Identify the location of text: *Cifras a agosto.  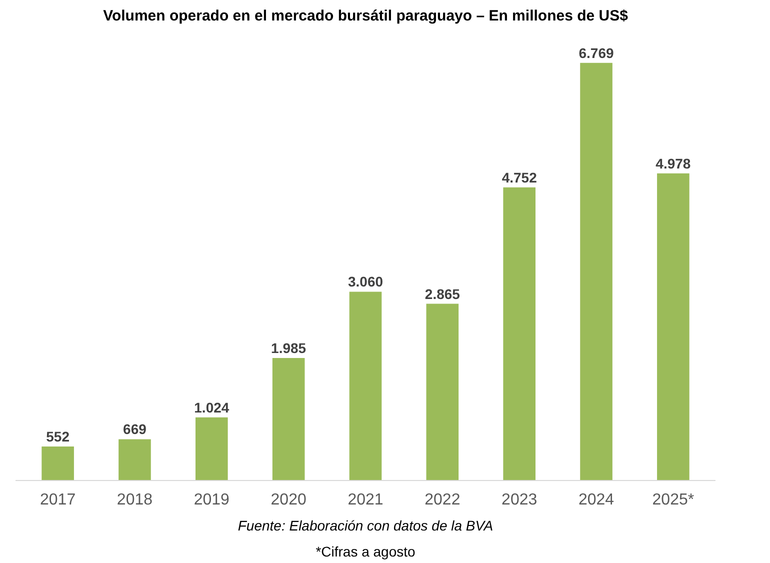
(366, 552).